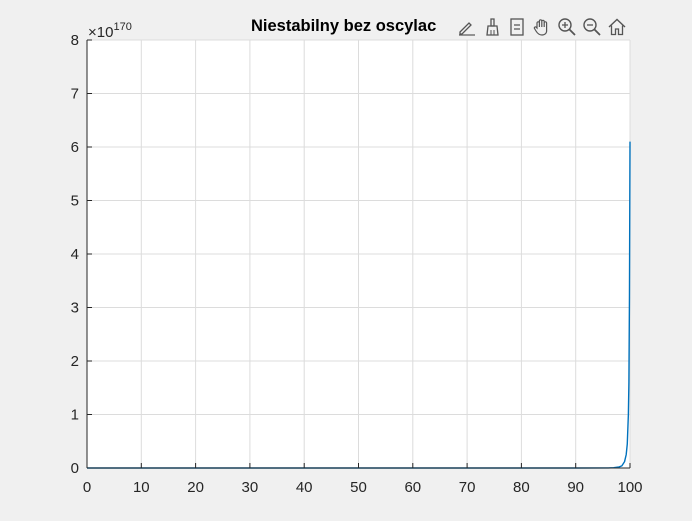 This screenshot has height=521, width=692. What do you see at coordinates (75, 361) in the screenshot?
I see `y-tick-label: 2` at bounding box center [75, 361].